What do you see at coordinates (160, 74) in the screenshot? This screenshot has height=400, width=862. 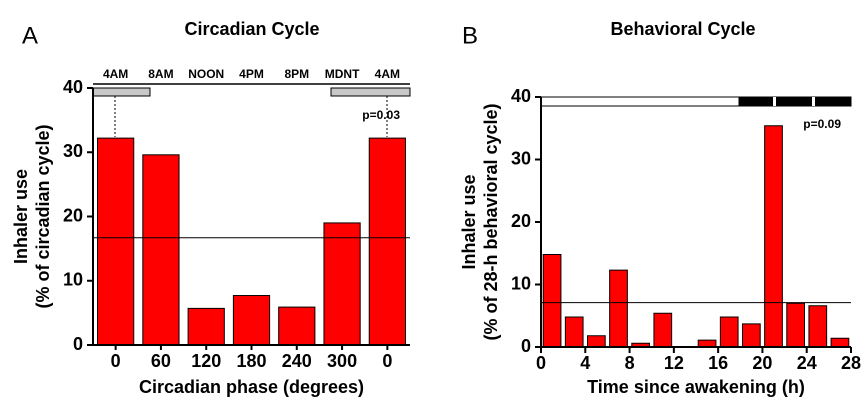 I see `top-label: 8AM` at bounding box center [160, 74].